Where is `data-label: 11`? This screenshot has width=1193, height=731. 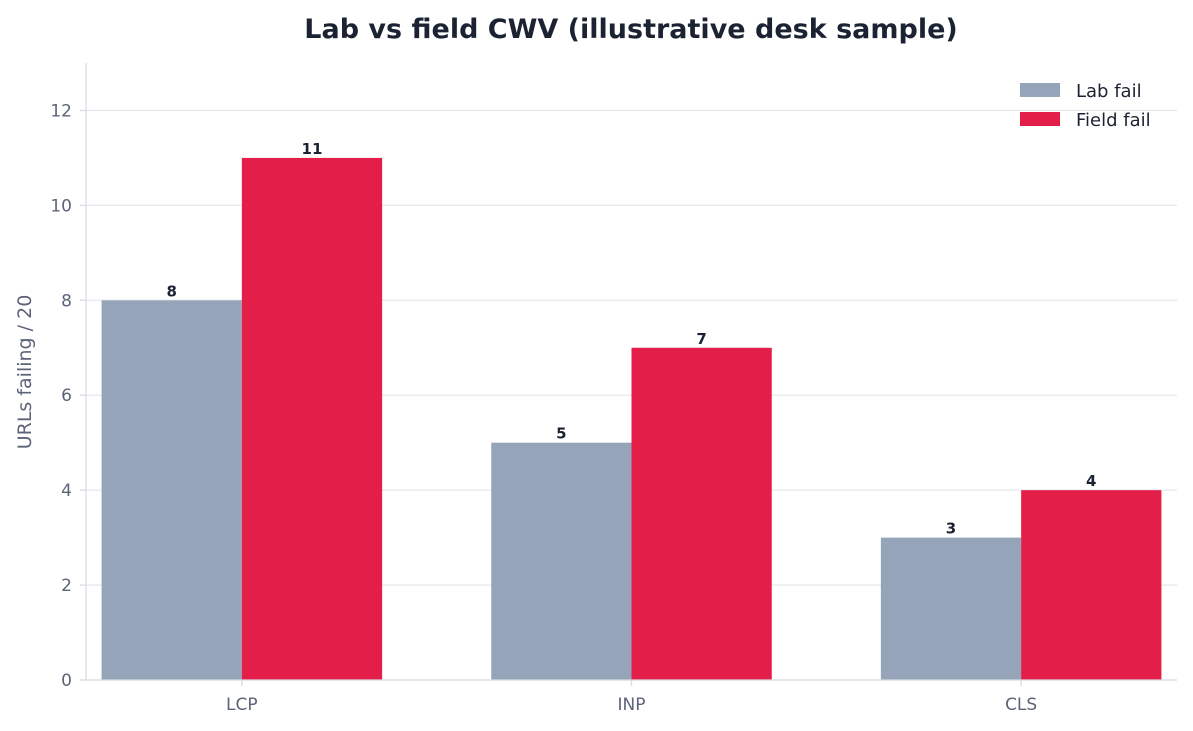 data-label: 11 is located at coordinates (312, 149).